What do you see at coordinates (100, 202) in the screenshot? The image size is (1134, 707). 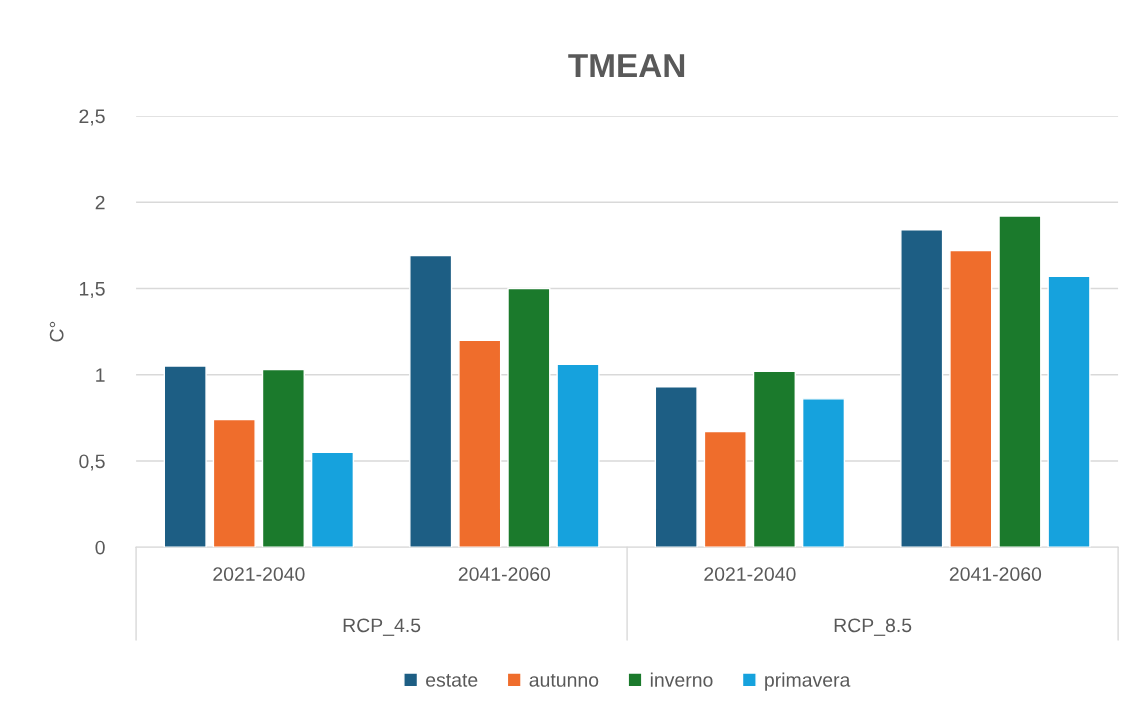 I see `y-tick-label: 2` at bounding box center [100, 202].